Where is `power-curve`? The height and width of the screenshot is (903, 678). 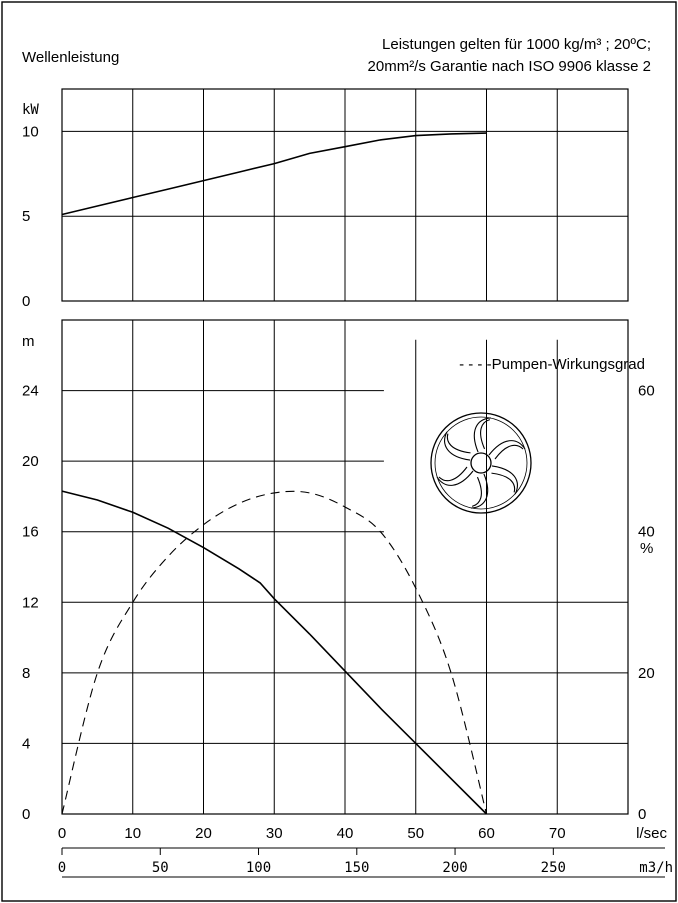
power-curve is located at coordinates (274, 174).